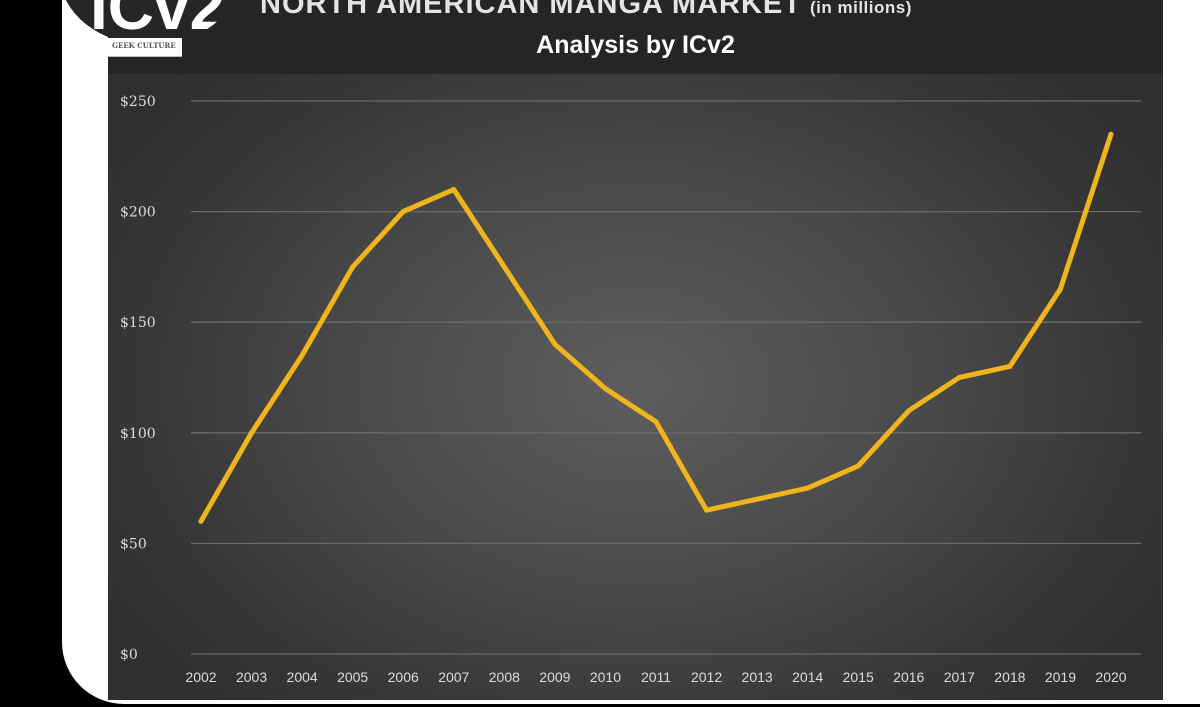 This screenshot has width=1200, height=707. I want to click on x-tick-label: 2010, so click(605, 677).